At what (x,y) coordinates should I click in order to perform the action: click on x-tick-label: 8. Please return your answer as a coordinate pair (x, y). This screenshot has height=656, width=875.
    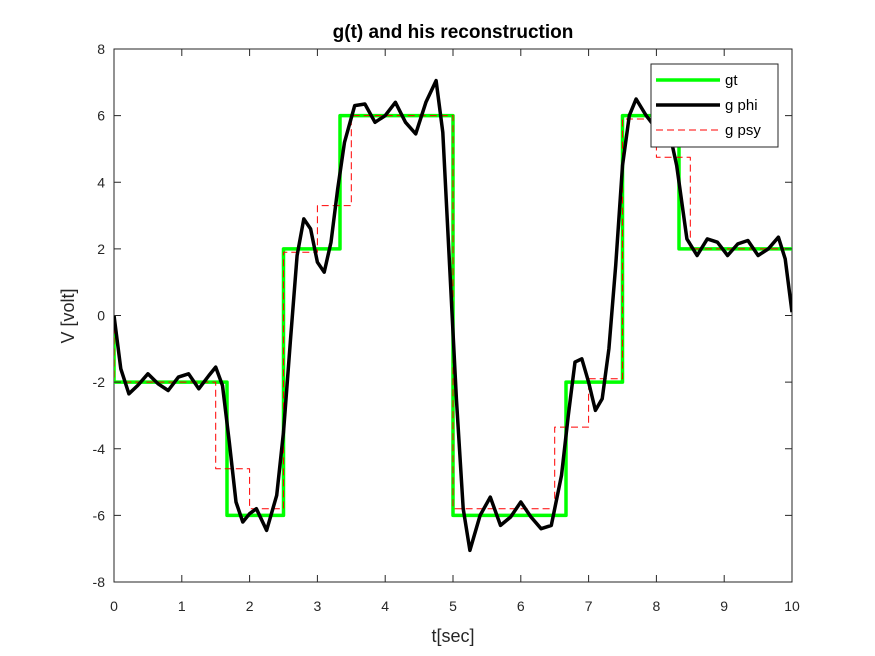
    Looking at the image, I should click on (657, 606).